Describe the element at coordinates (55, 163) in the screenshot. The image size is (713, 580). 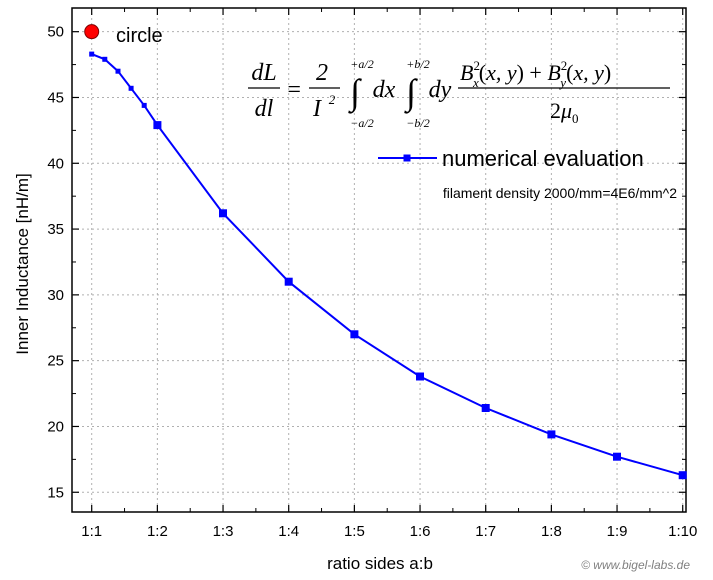
I see `y-tick-label: 40` at that location.